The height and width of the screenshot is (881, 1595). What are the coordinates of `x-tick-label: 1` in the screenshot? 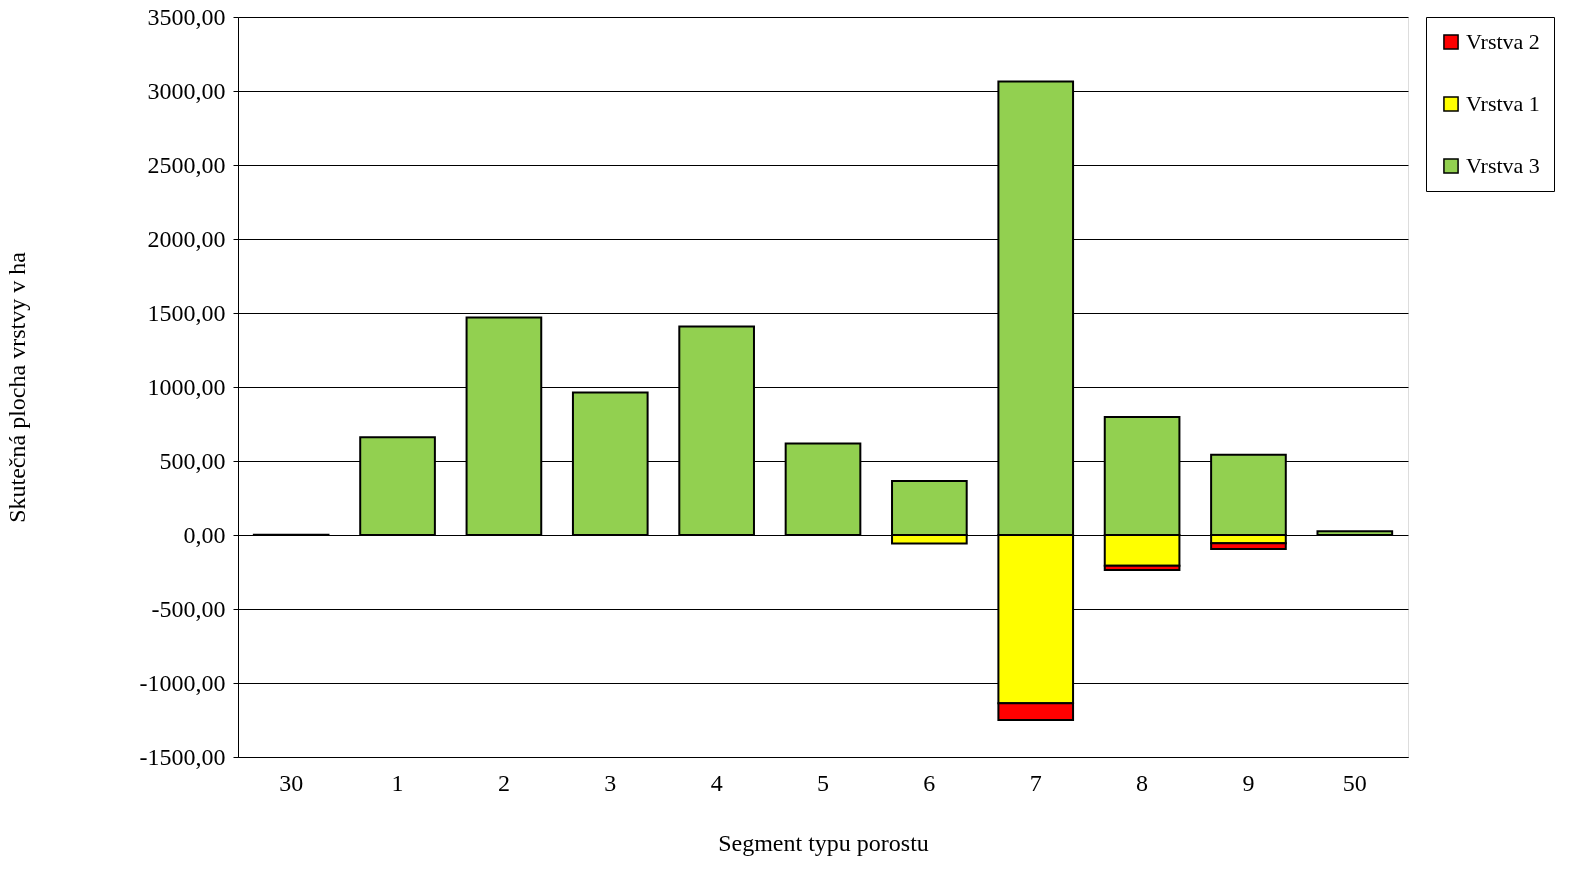 It's located at (397, 782).